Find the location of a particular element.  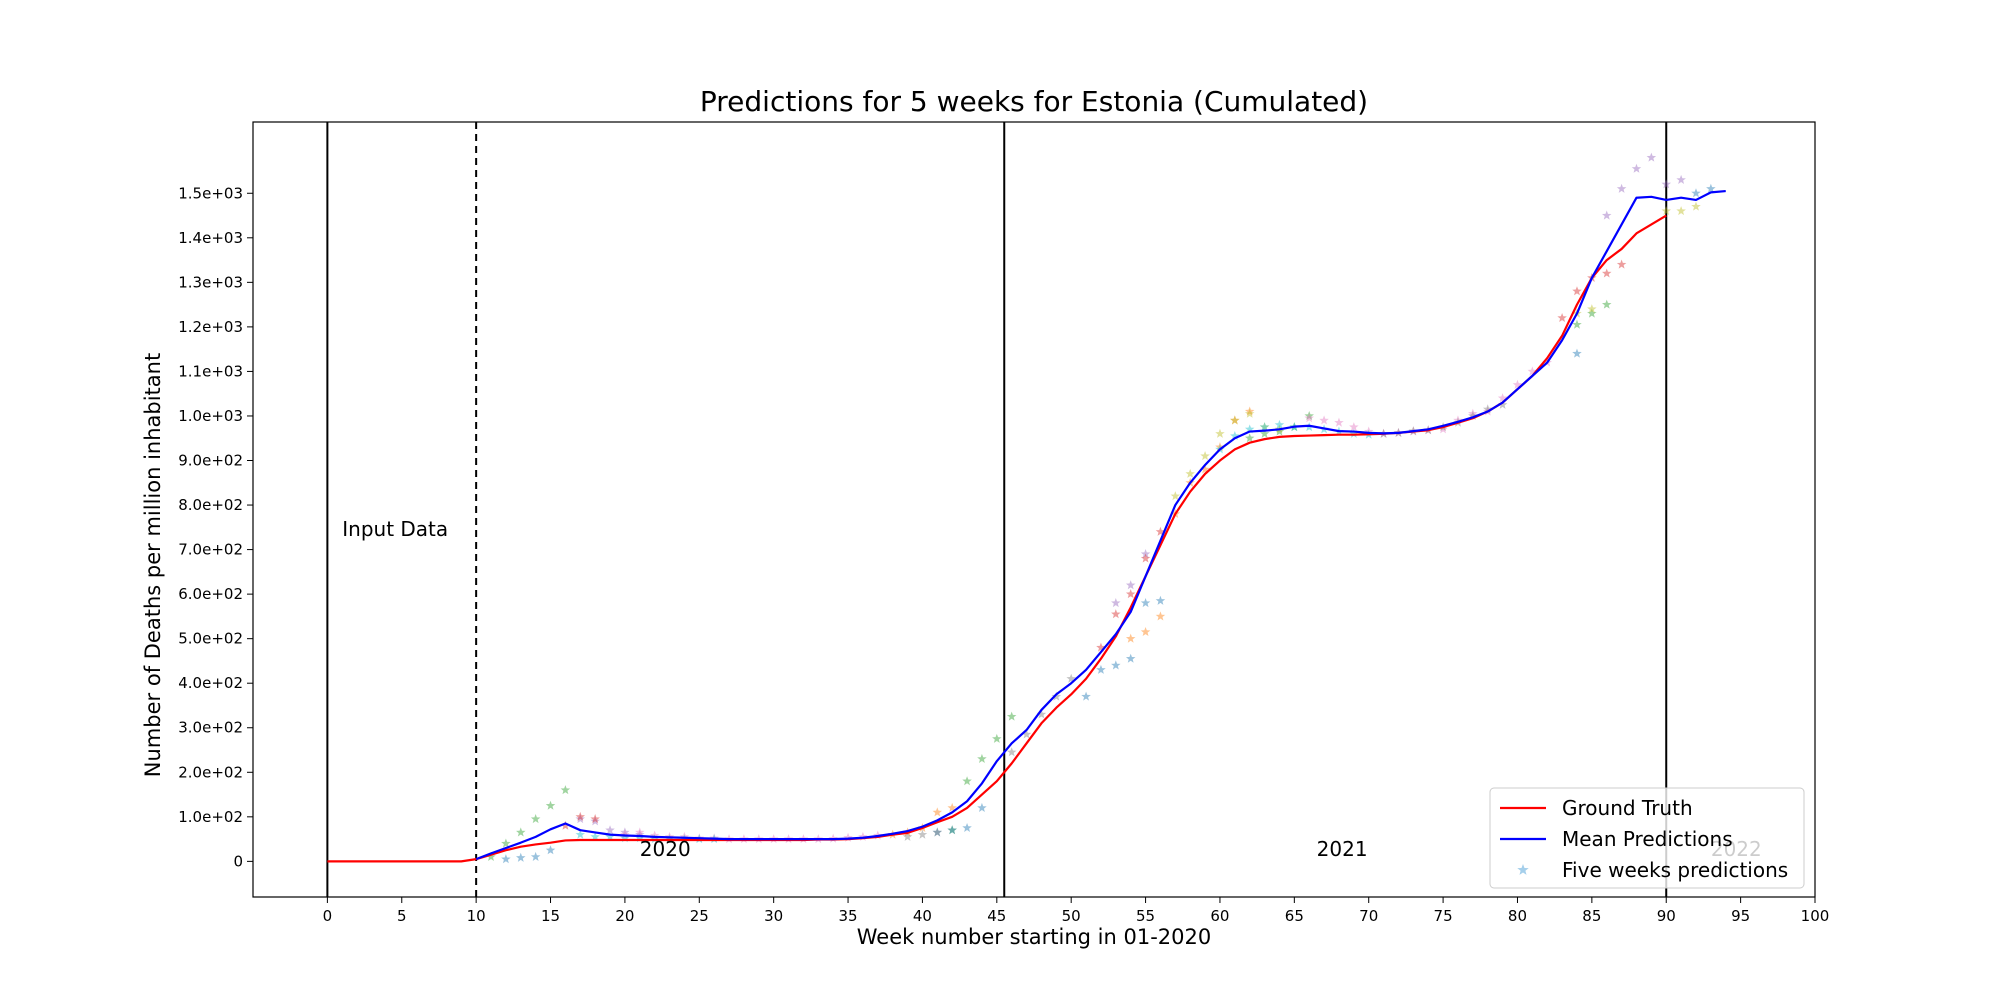

legend-label: Ground Truth is located at coordinates (1627, 808).